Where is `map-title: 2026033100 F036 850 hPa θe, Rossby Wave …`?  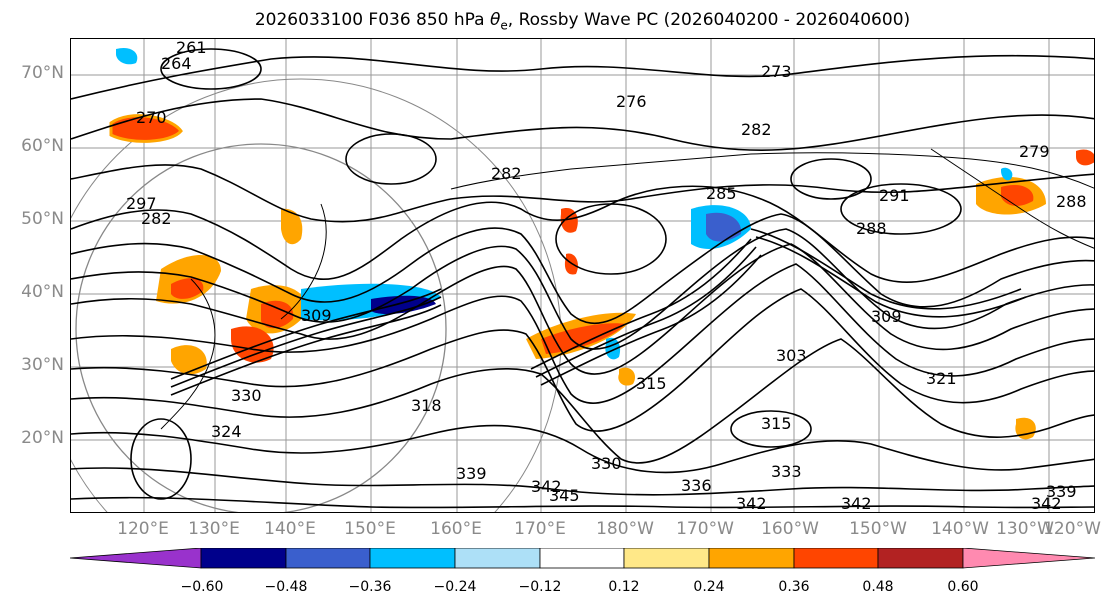 map-title: 2026033100 F036 850 hPa θe, Rossby Wave … is located at coordinates (582, 21).